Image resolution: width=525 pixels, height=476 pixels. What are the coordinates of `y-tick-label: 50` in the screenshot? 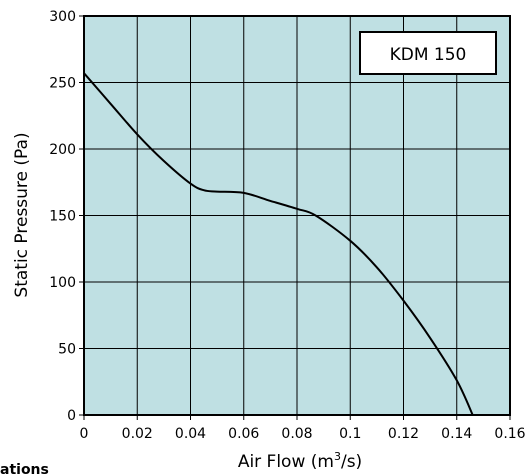 It's located at (67, 350).